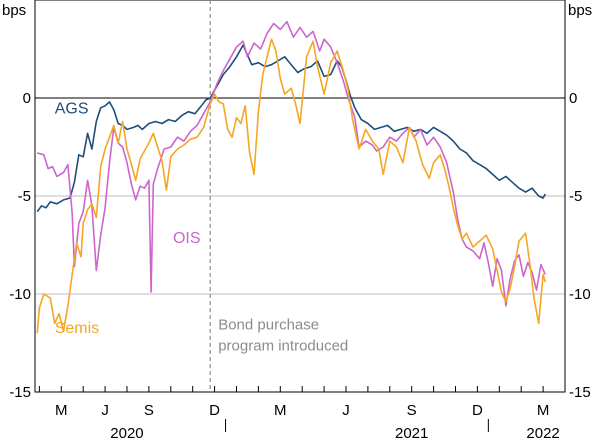 This screenshot has height=444, width=600. I want to click on y-tick-label-left: -10, so click(20, 294).